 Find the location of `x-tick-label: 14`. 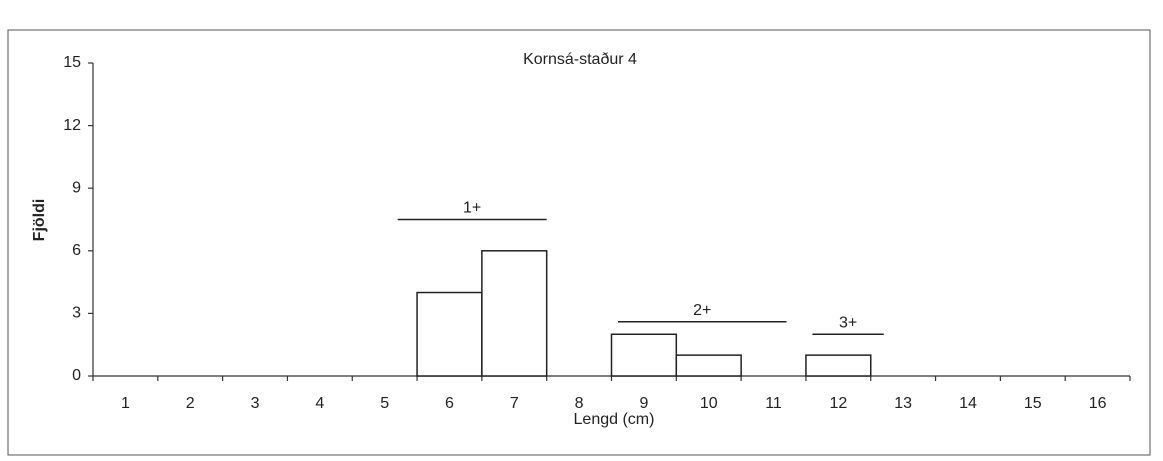

x-tick-label: 14 is located at coordinates (968, 403).